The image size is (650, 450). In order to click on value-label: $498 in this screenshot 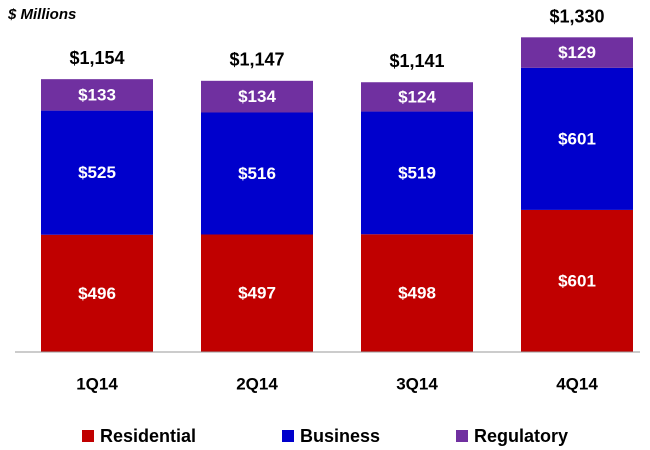, I will do `click(417, 293)`.